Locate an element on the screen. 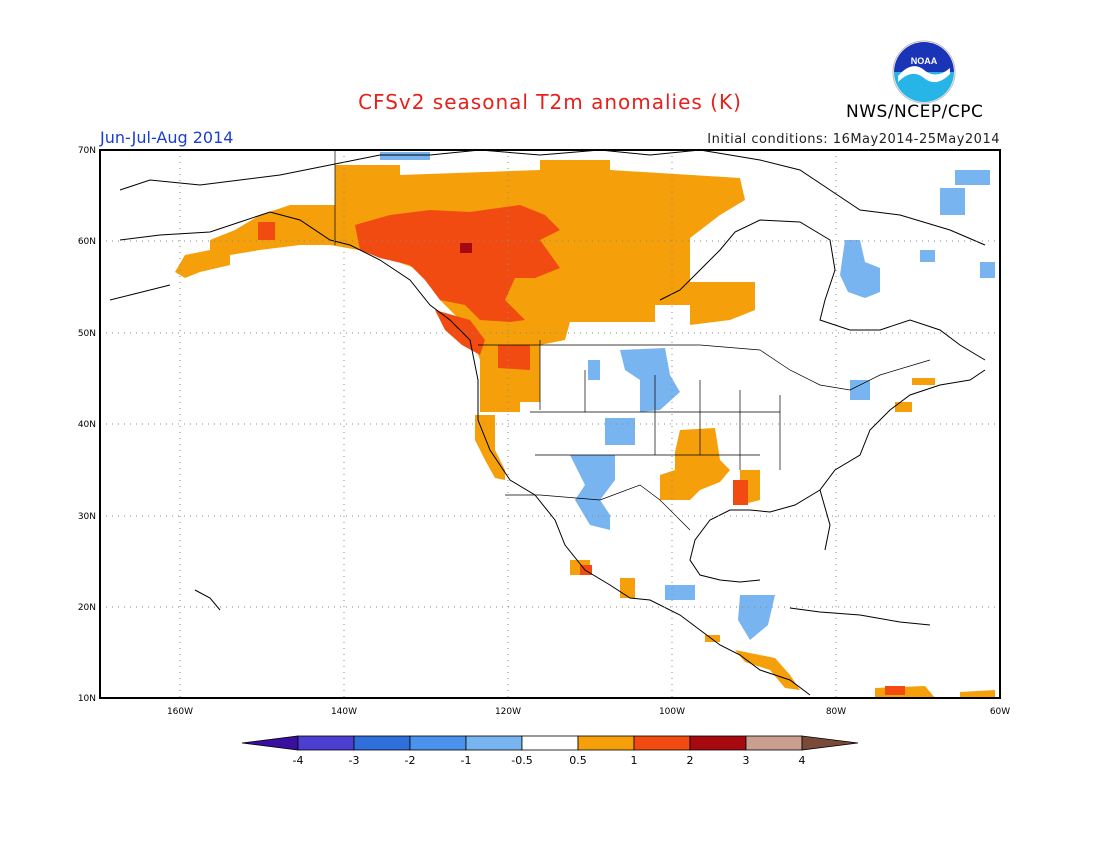  anomaly-shading-extreme is located at coordinates (466, 248).